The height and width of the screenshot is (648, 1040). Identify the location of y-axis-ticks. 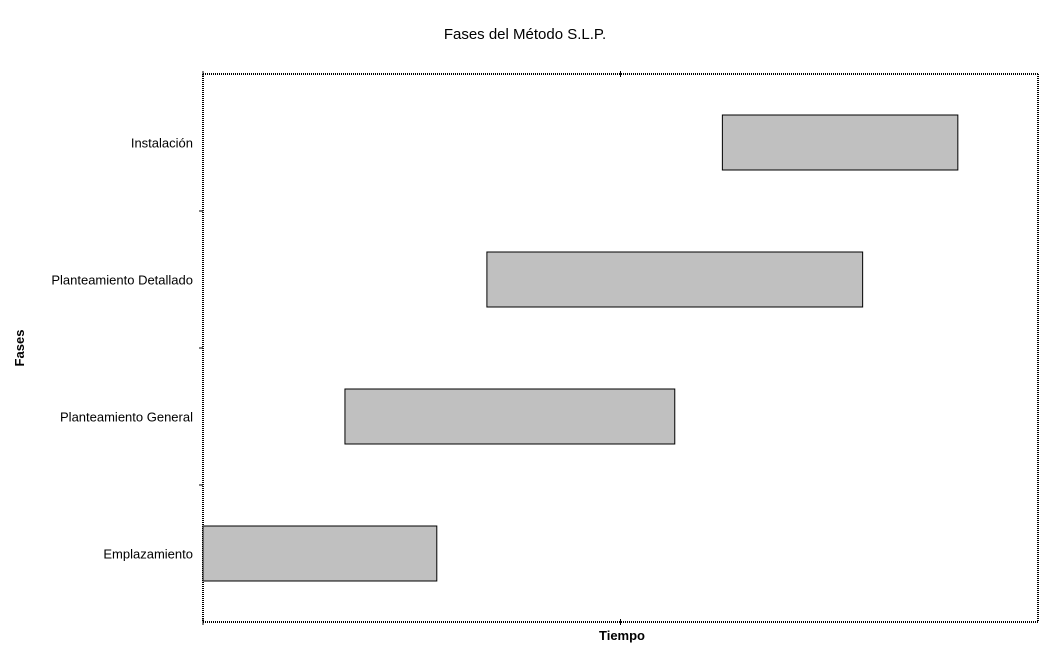
(201, 348).